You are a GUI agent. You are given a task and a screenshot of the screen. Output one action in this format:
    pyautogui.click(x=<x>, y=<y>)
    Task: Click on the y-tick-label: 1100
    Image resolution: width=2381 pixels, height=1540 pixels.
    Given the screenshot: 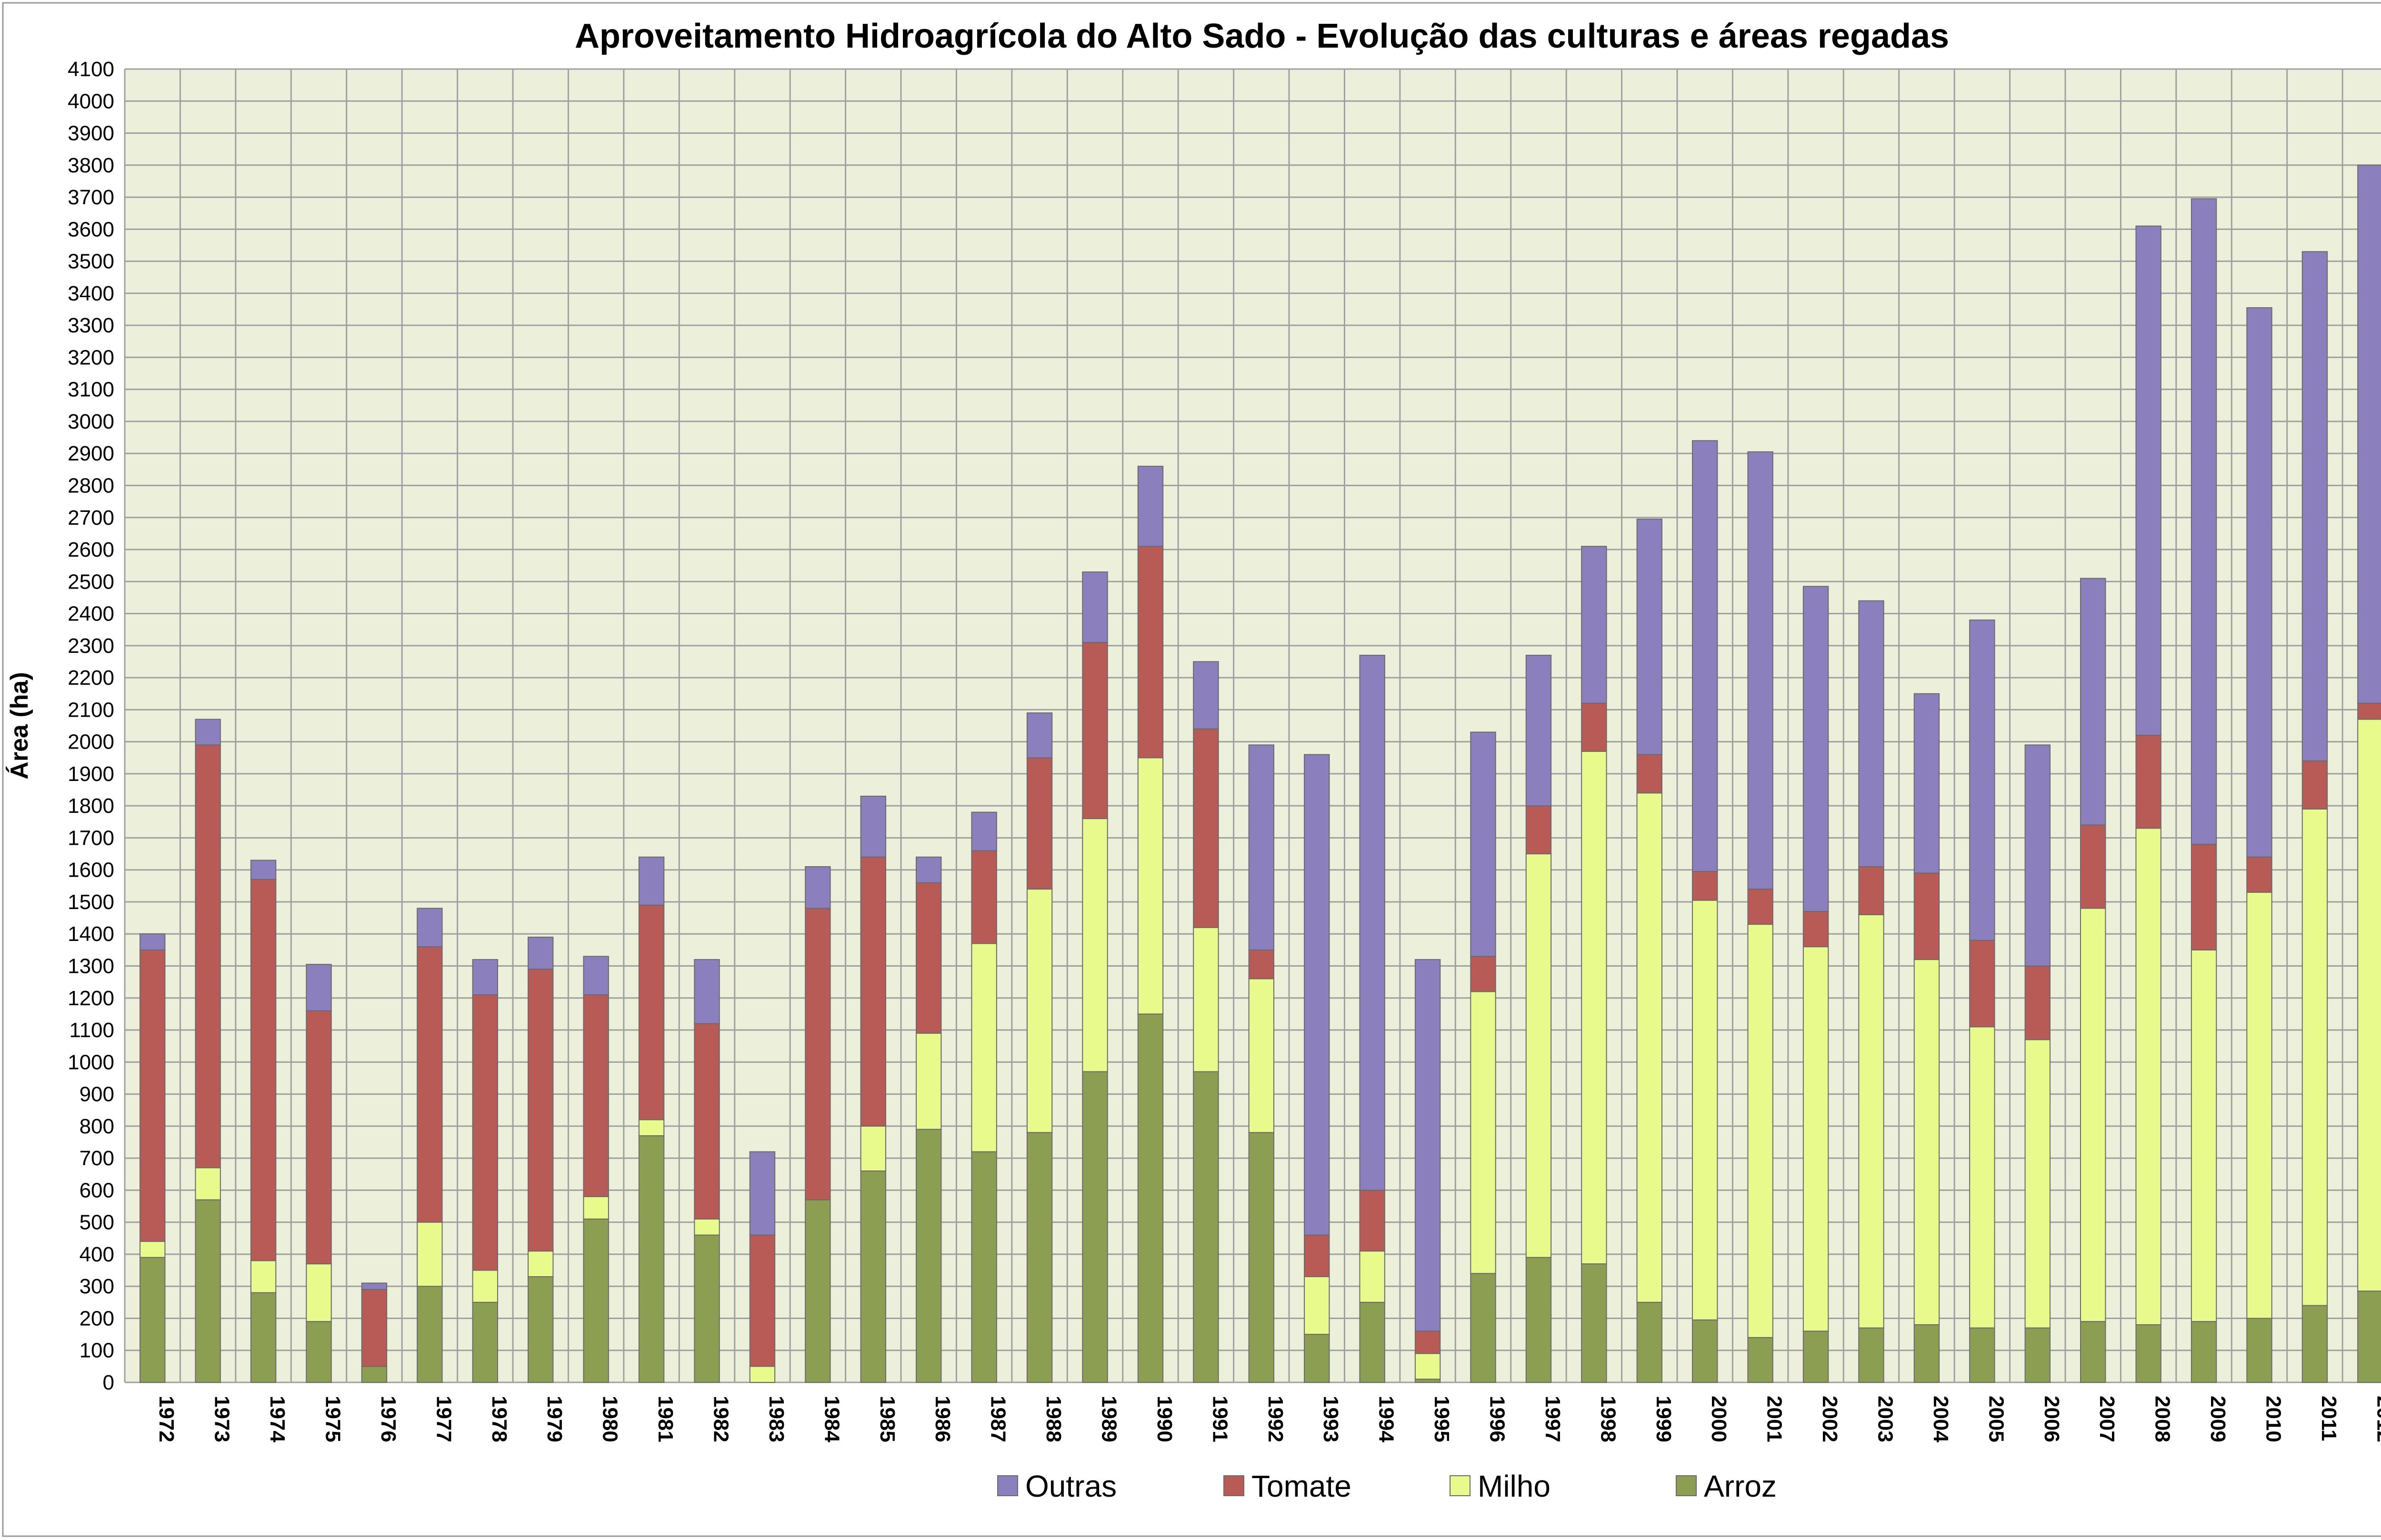 What is the action you would take?
    pyautogui.click(x=91, y=1030)
    